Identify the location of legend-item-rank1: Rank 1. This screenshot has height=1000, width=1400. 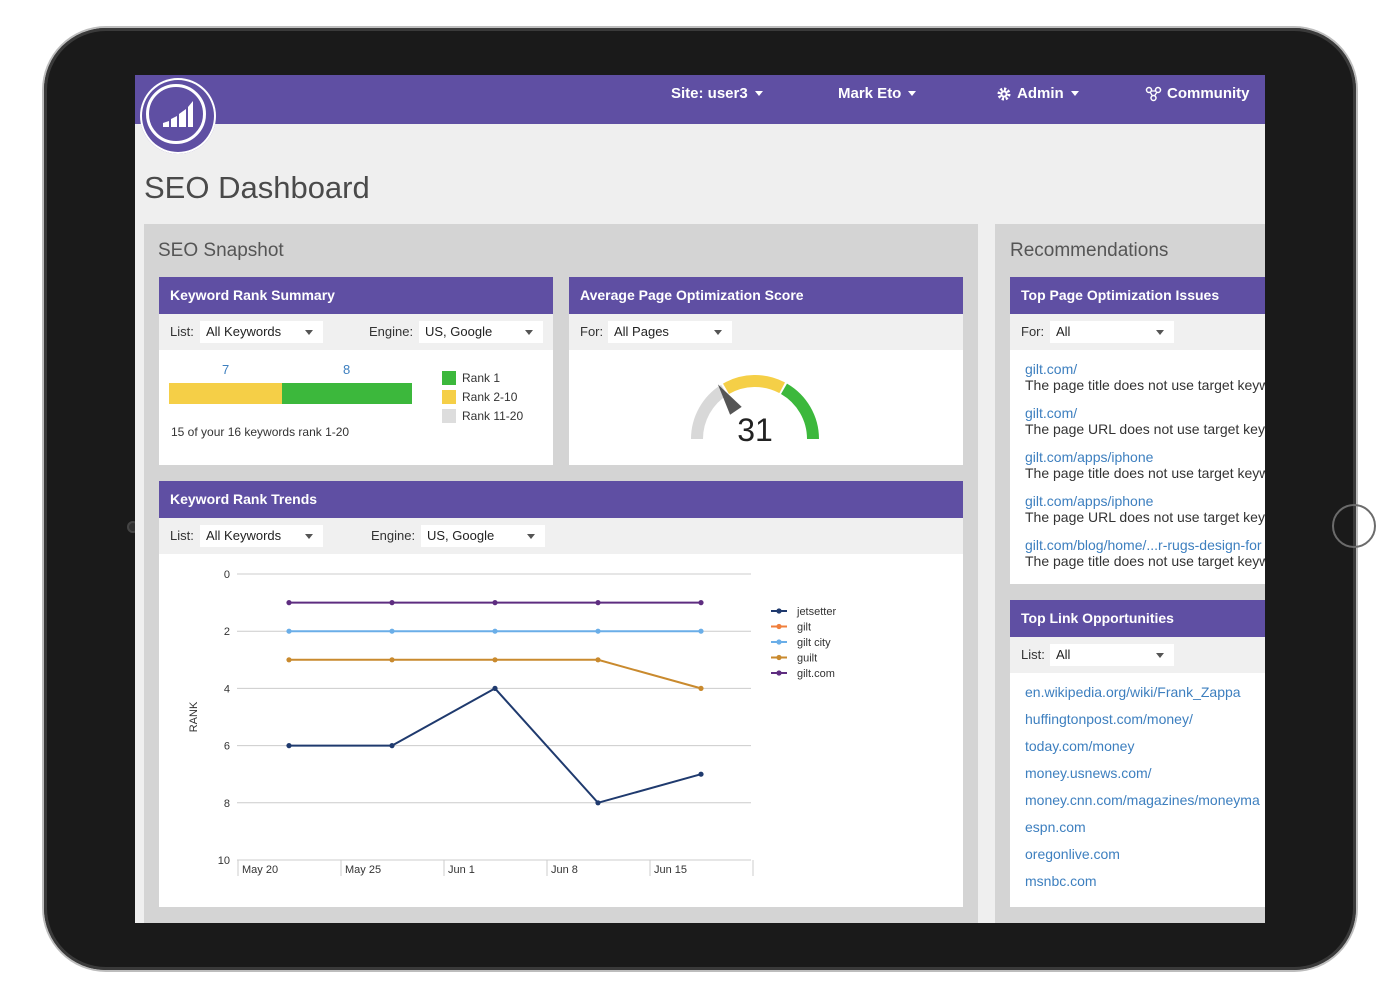
(482, 377).